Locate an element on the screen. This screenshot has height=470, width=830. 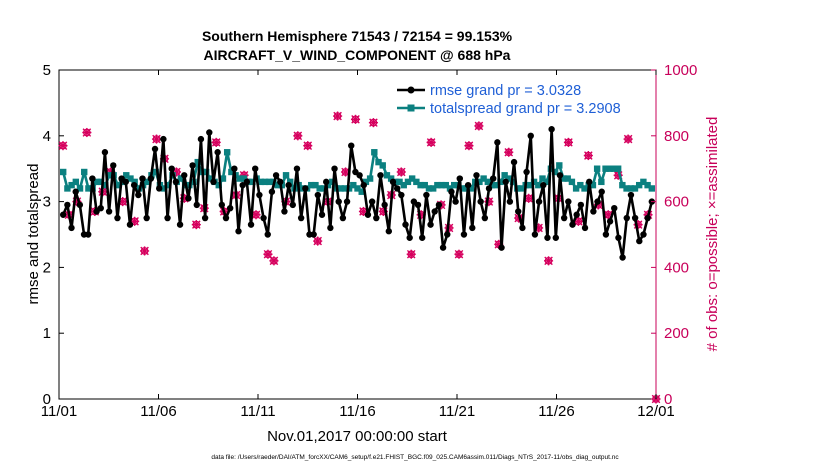
y-right-tick-label: 1000 is located at coordinates (680, 70).